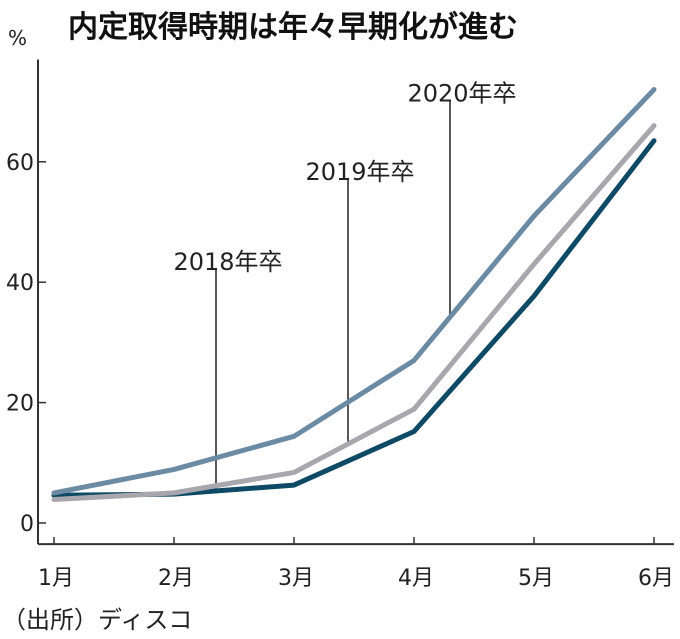  I want to click on annotation-label: 2020年卒, so click(461, 94).